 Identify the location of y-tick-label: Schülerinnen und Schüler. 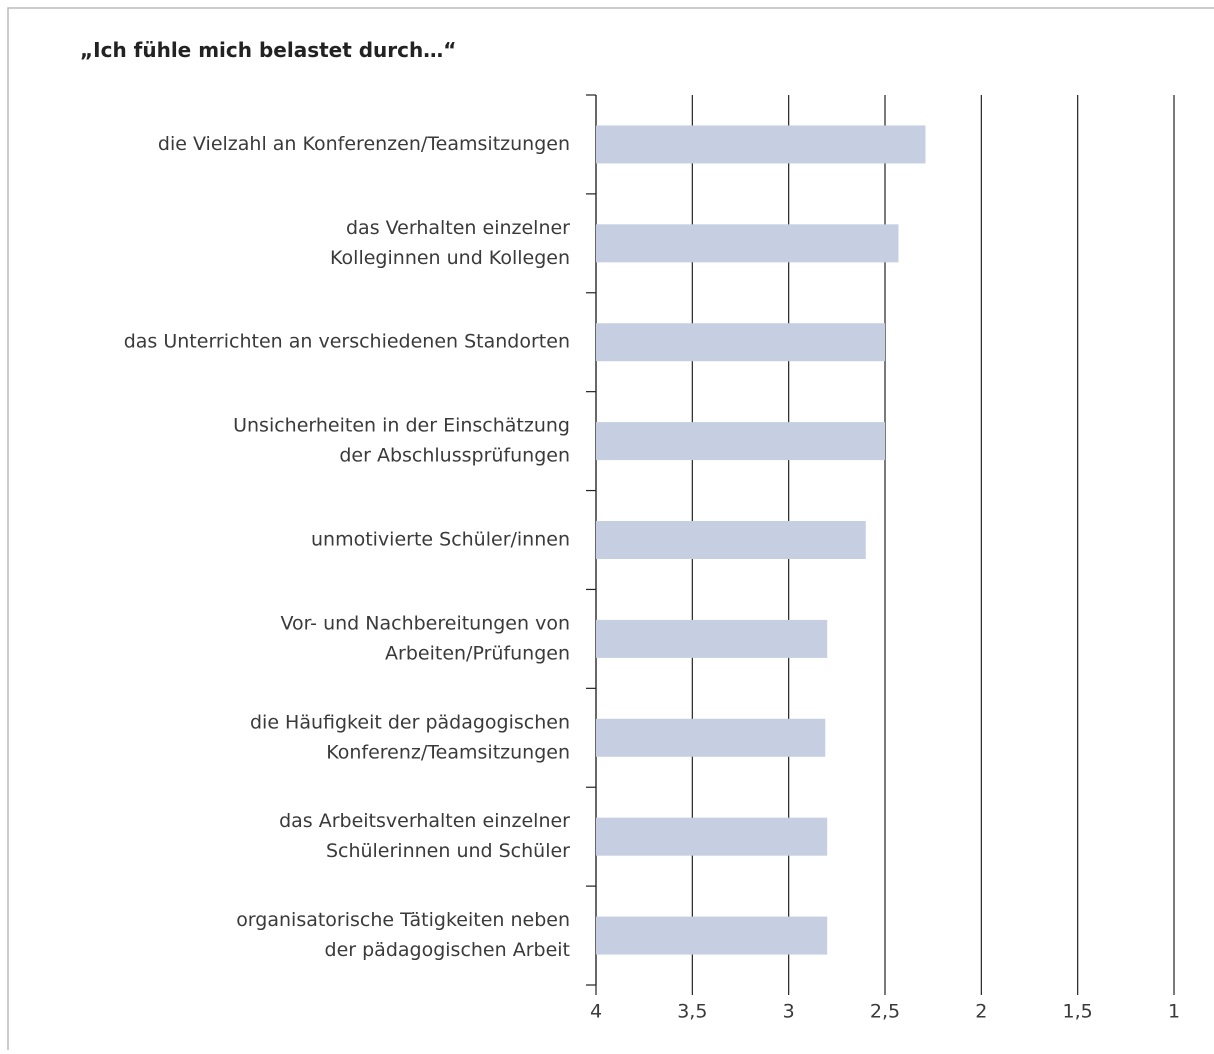
(448, 851).